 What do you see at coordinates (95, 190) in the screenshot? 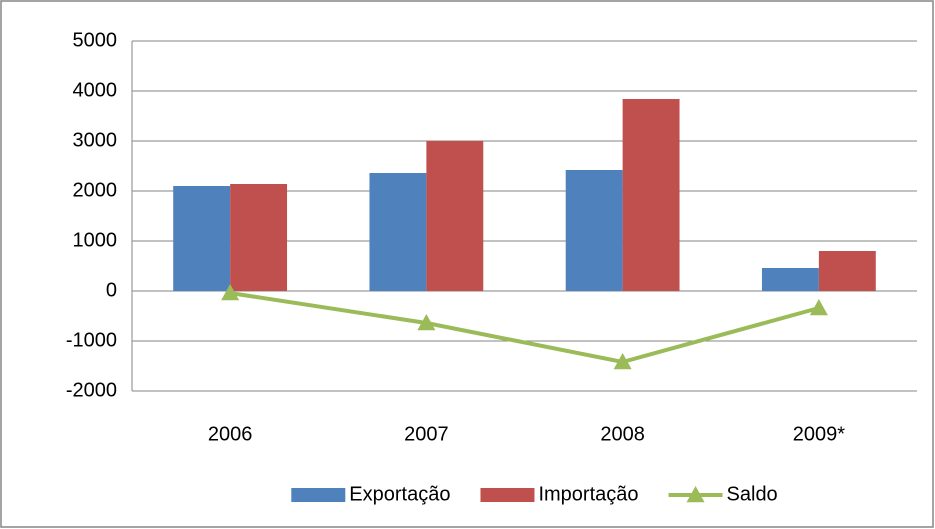
I see `y-tick-label: 2000` at bounding box center [95, 190].